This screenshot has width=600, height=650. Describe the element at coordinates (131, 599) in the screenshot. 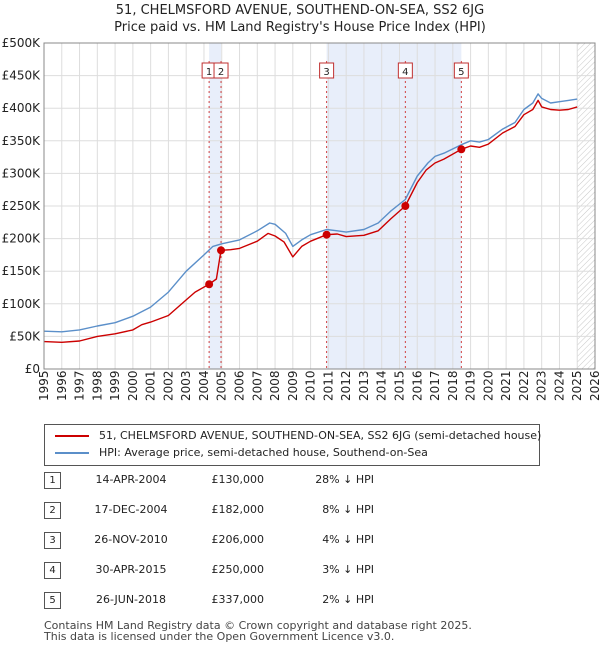

I see `transaction-date: 26-JUN-2018` at that location.